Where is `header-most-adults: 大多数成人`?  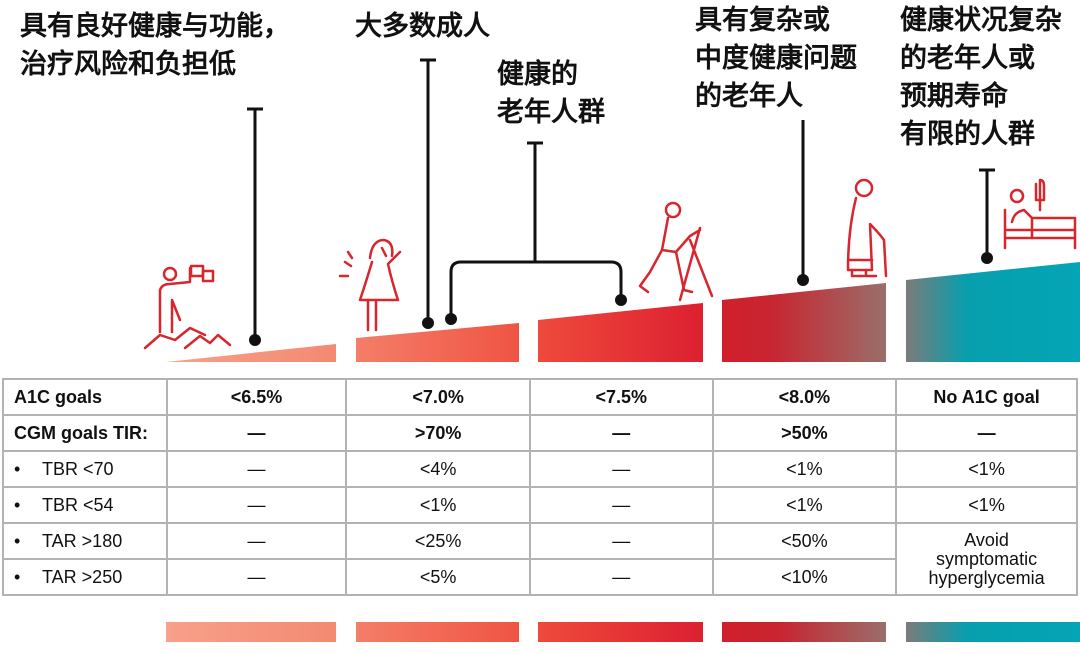
header-most-adults: 大多数成人 is located at coordinates (422, 27).